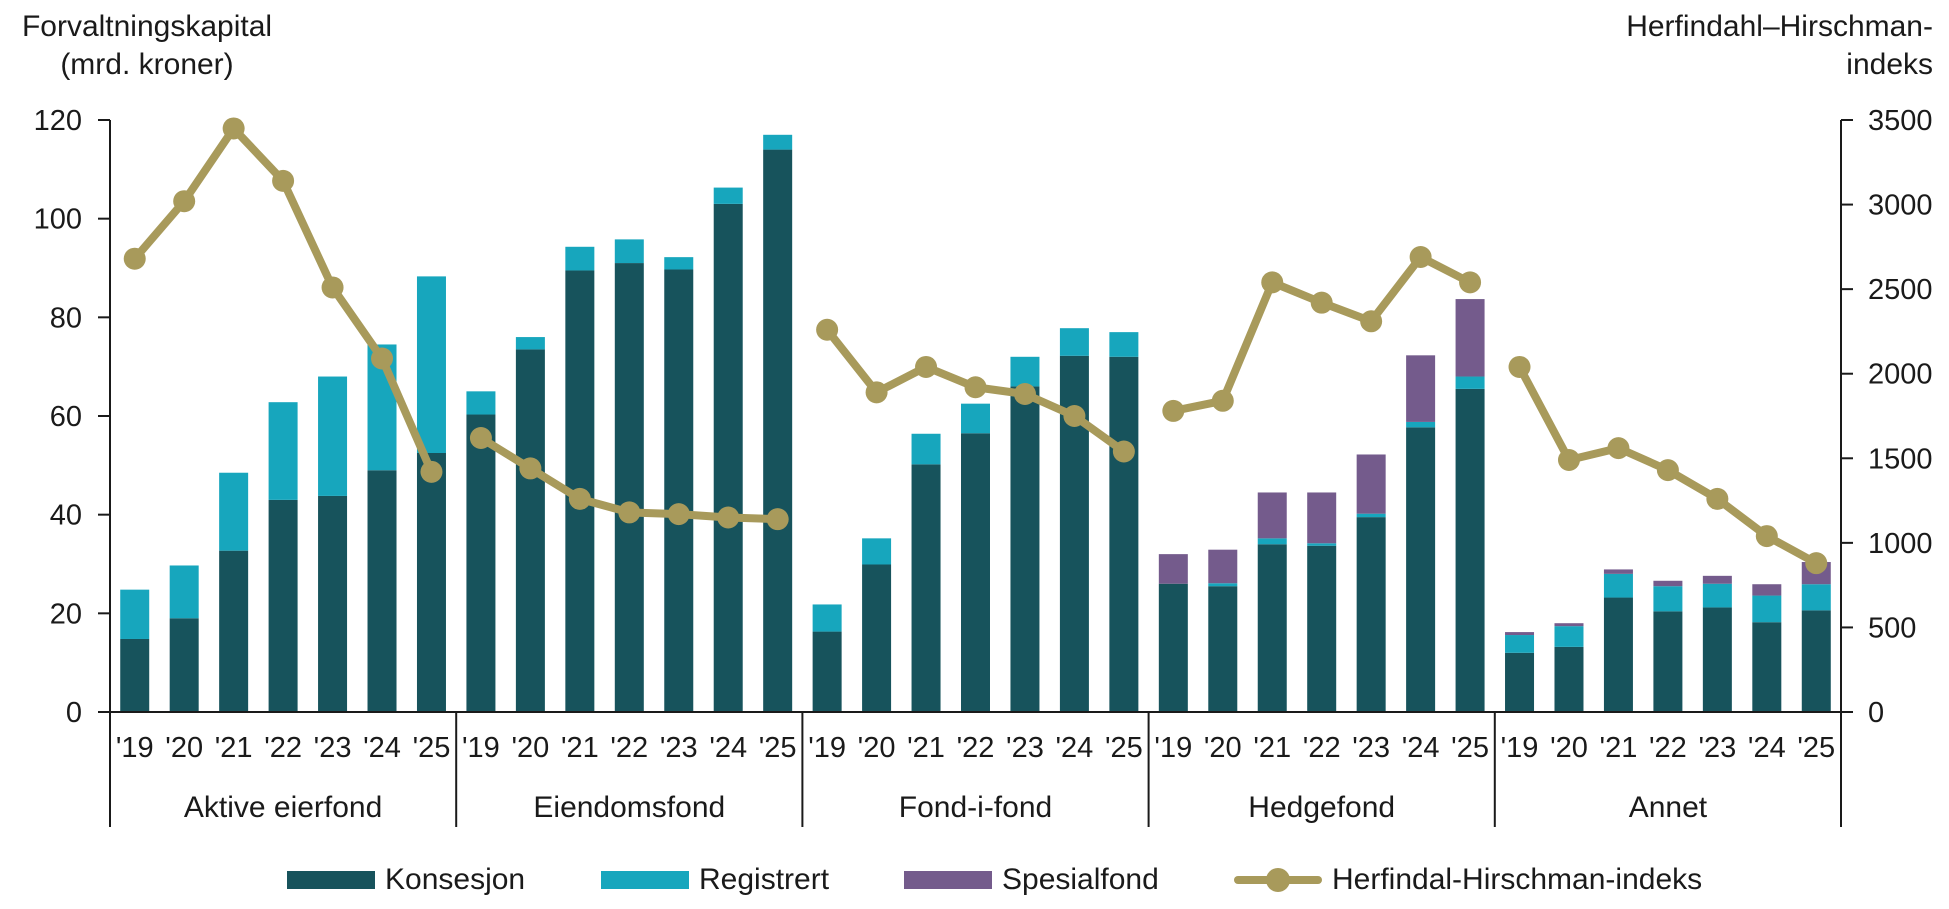 The height and width of the screenshot is (909, 1949). I want to click on group-label-eiendomsfond: Eiendomsfond, so click(629, 807).